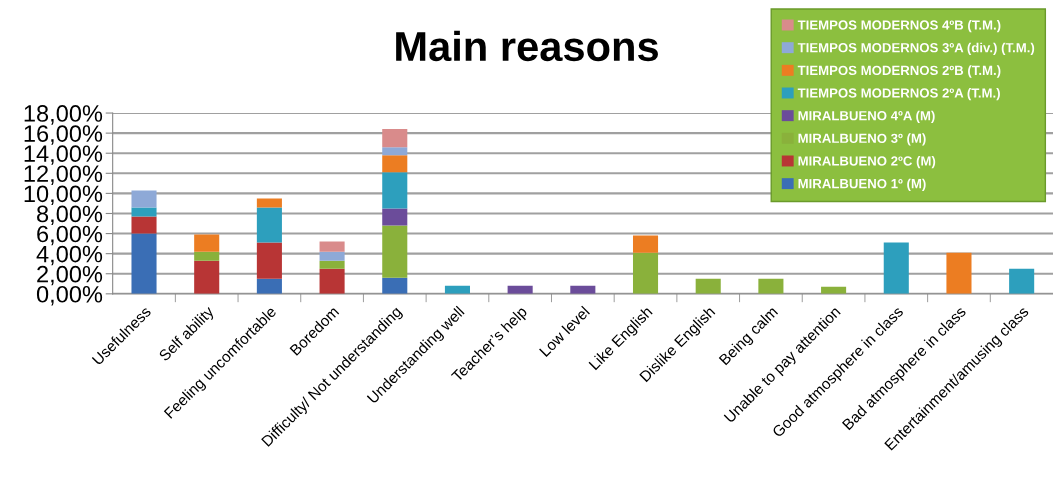 The image size is (1053, 477). Describe the element at coordinates (899, 71) in the screenshot. I see `legend-label: TIEMPOS MODERNOS 2ºB (T.M.)` at that location.